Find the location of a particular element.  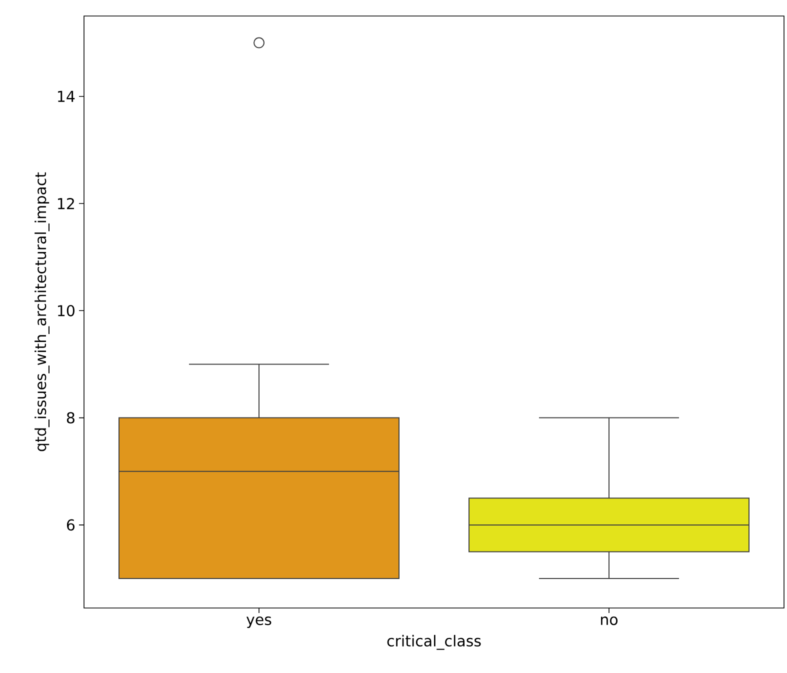

y-tick-label: 8 is located at coordinates (70, 418).